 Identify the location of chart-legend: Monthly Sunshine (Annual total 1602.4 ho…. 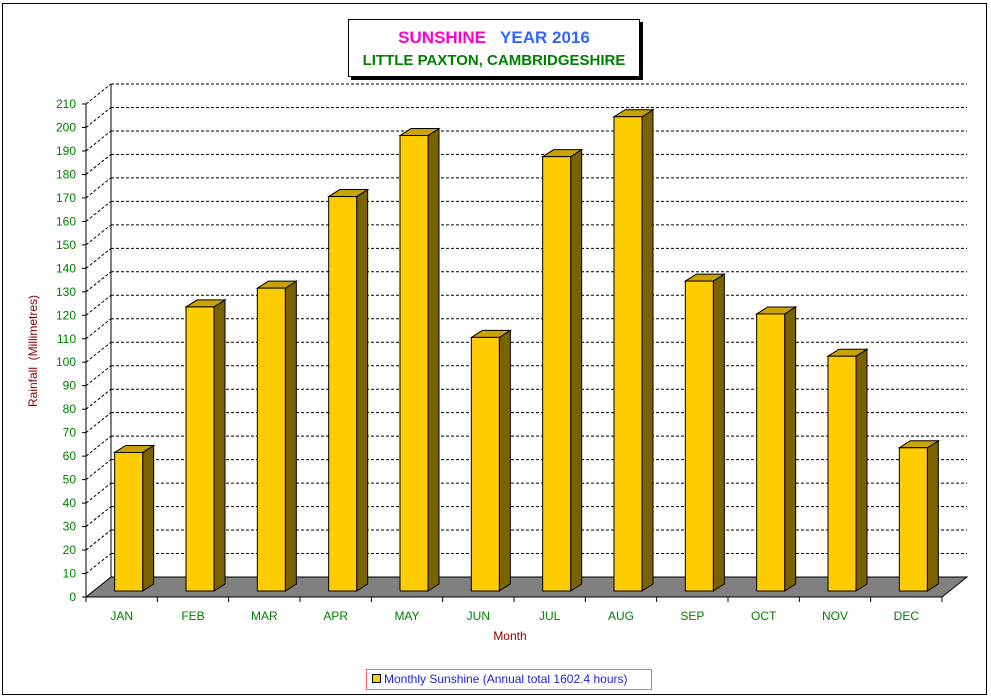
(509, 679).